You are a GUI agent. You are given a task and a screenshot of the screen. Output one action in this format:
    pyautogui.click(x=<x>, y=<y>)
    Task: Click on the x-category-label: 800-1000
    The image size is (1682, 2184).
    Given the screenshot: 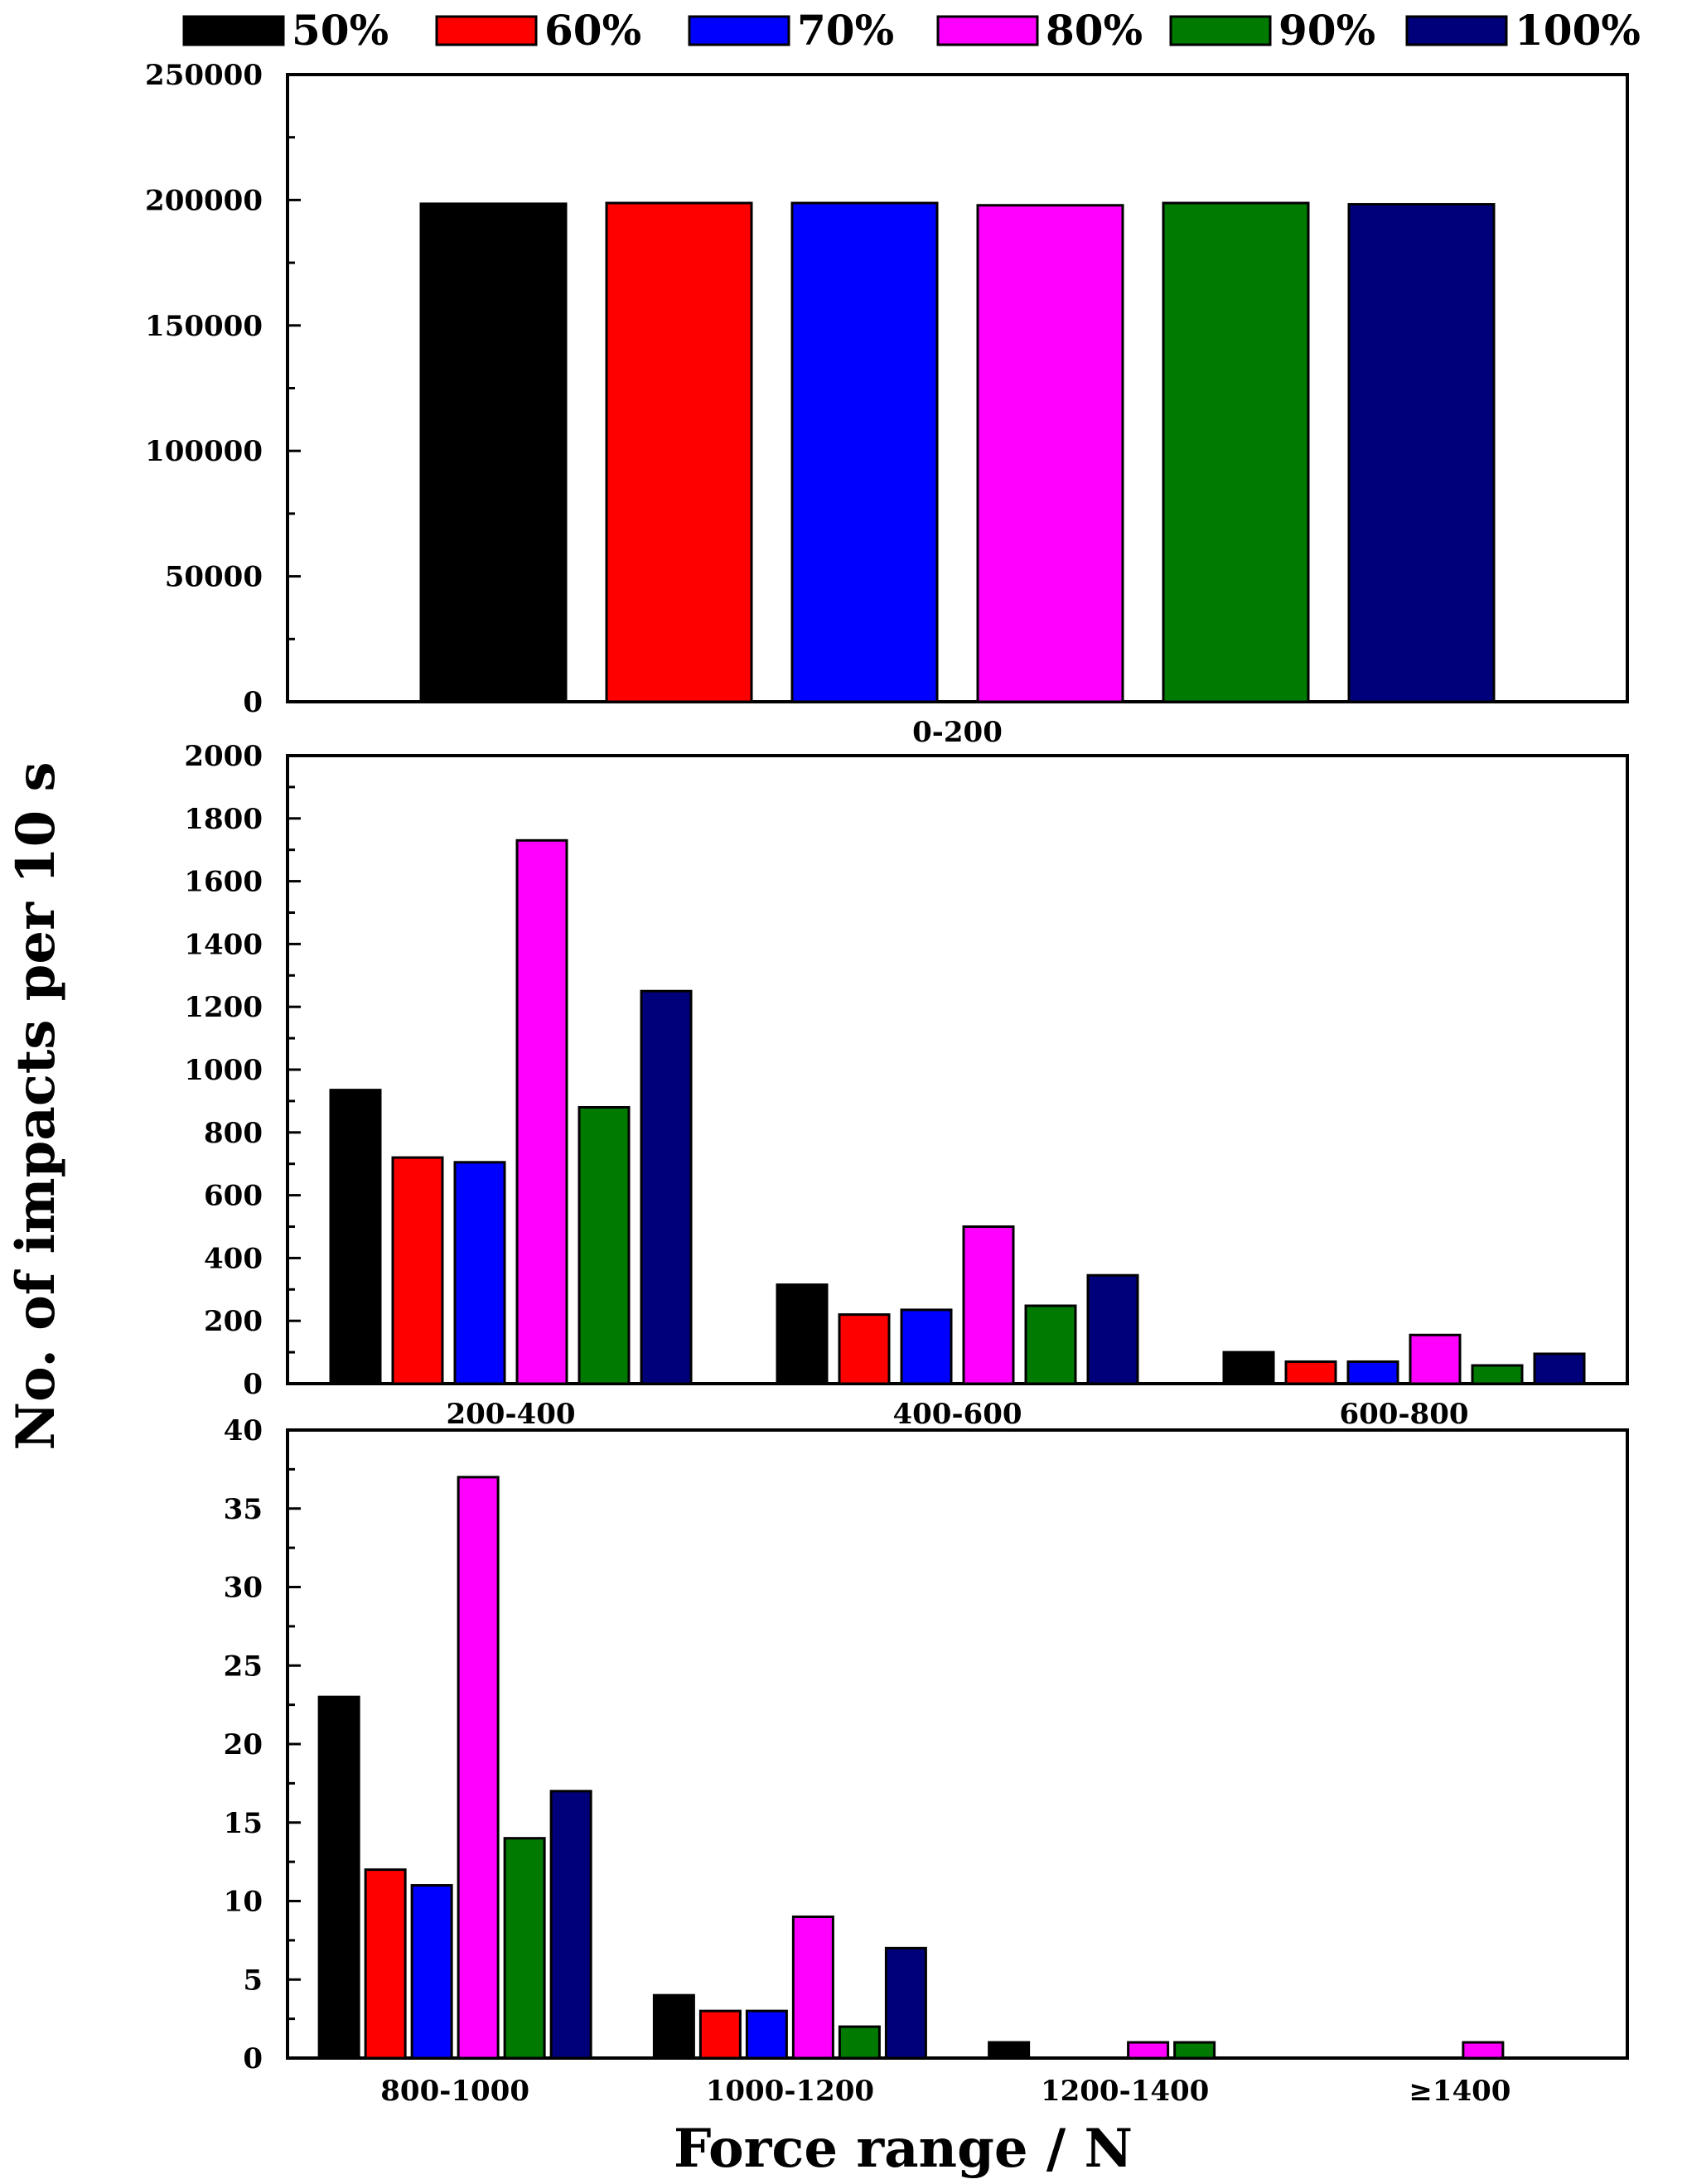 What is the action you would take?
    pyautogui.click(x=455, y=2091)
    